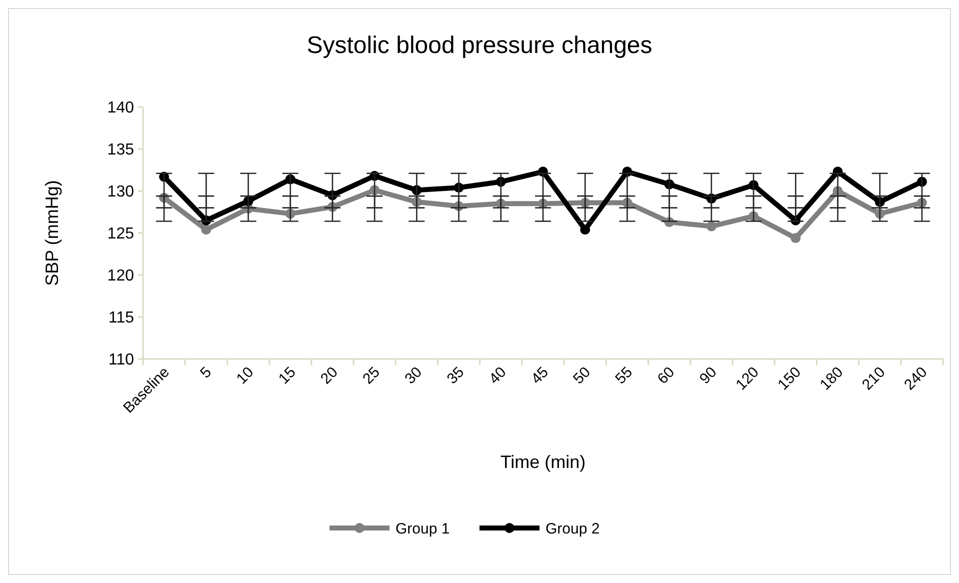  Describe the element at coordinates (573, 529) in the screenshot. I see `legend-label: Group 2` at that location.